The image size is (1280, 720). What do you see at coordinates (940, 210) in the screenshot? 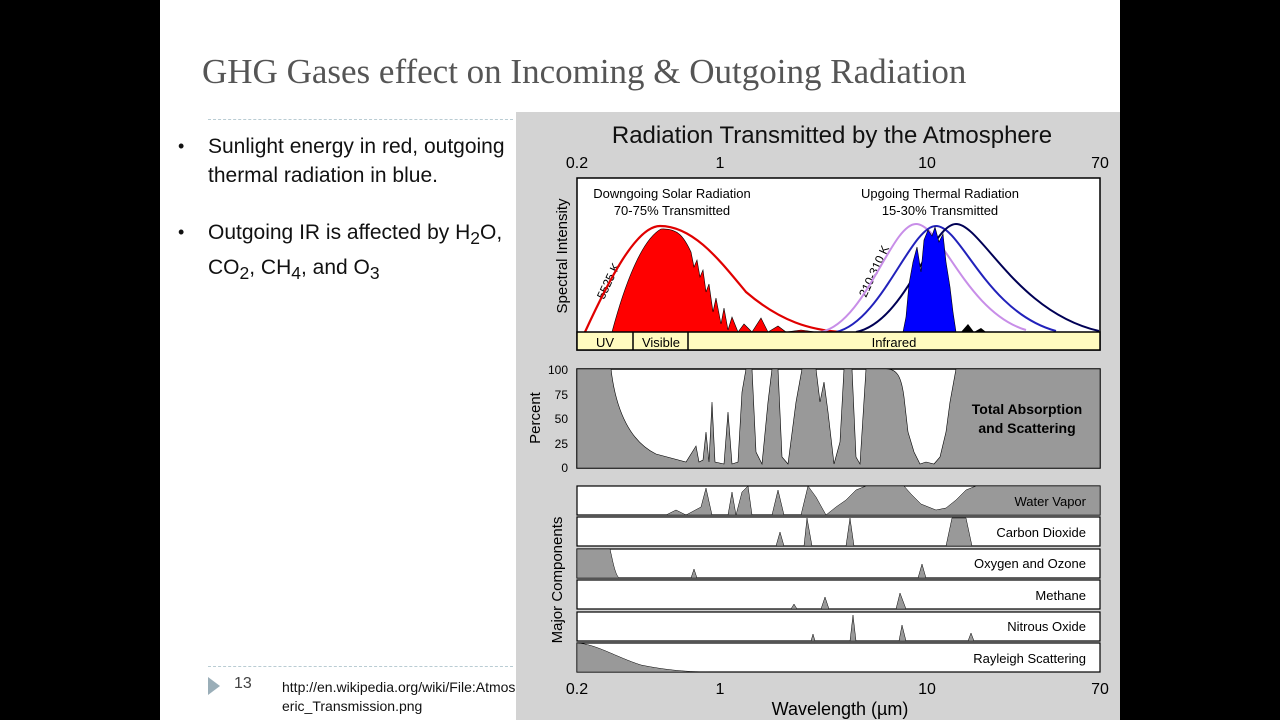
I see `thermal-label: 15-30% Transmitted` at bounding box center [940, 210].